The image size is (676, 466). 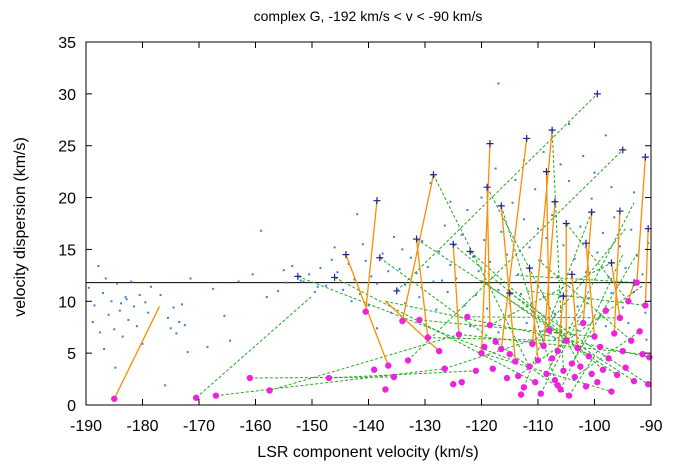 What do you see at coordinates (199, 426) in the screenshot?
I see `x-tick-label: -170` at bounding box center [199, 426].